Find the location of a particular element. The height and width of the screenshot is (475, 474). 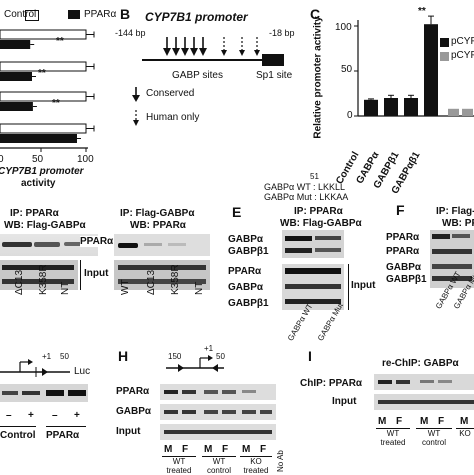

x-axis-title-line-2: activity is located at coordinates (38, 183).